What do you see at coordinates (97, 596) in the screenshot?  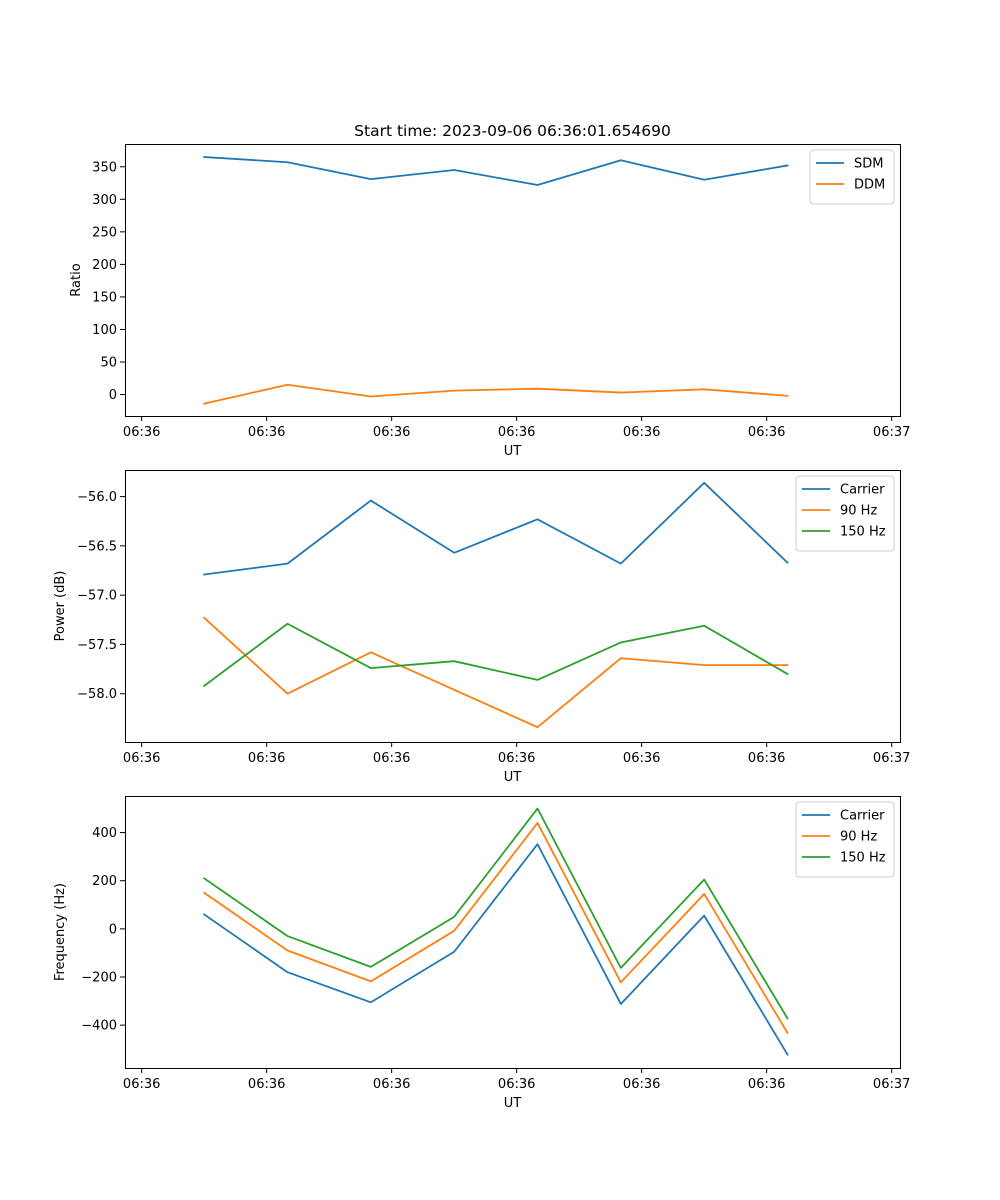 I see `y-tick-label: −57.0` at bounding box center [97, 596].